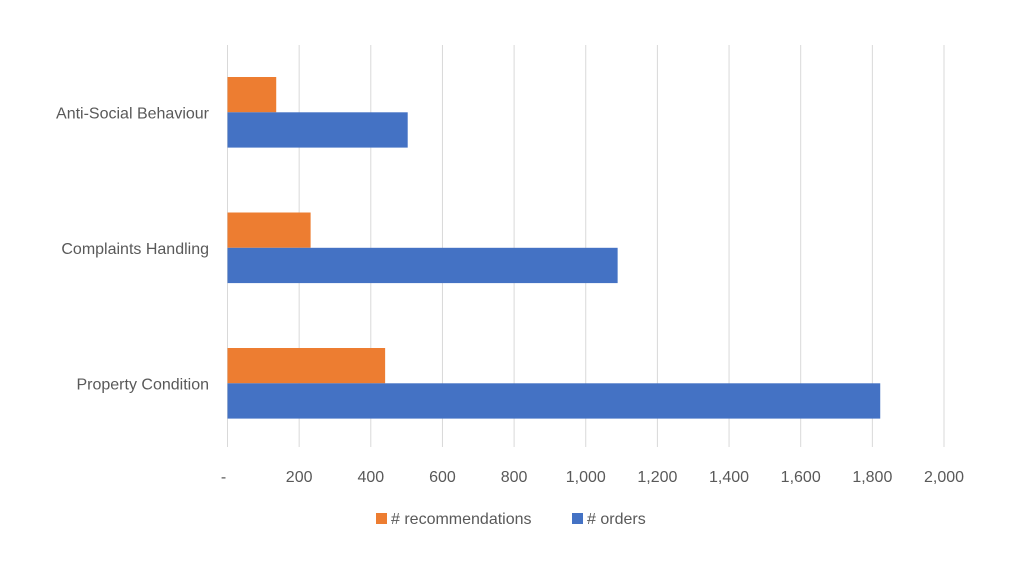 The width and height of the screenshot is (1024, 581). I want to click on x-tick-label: 800, so click(514, 477).